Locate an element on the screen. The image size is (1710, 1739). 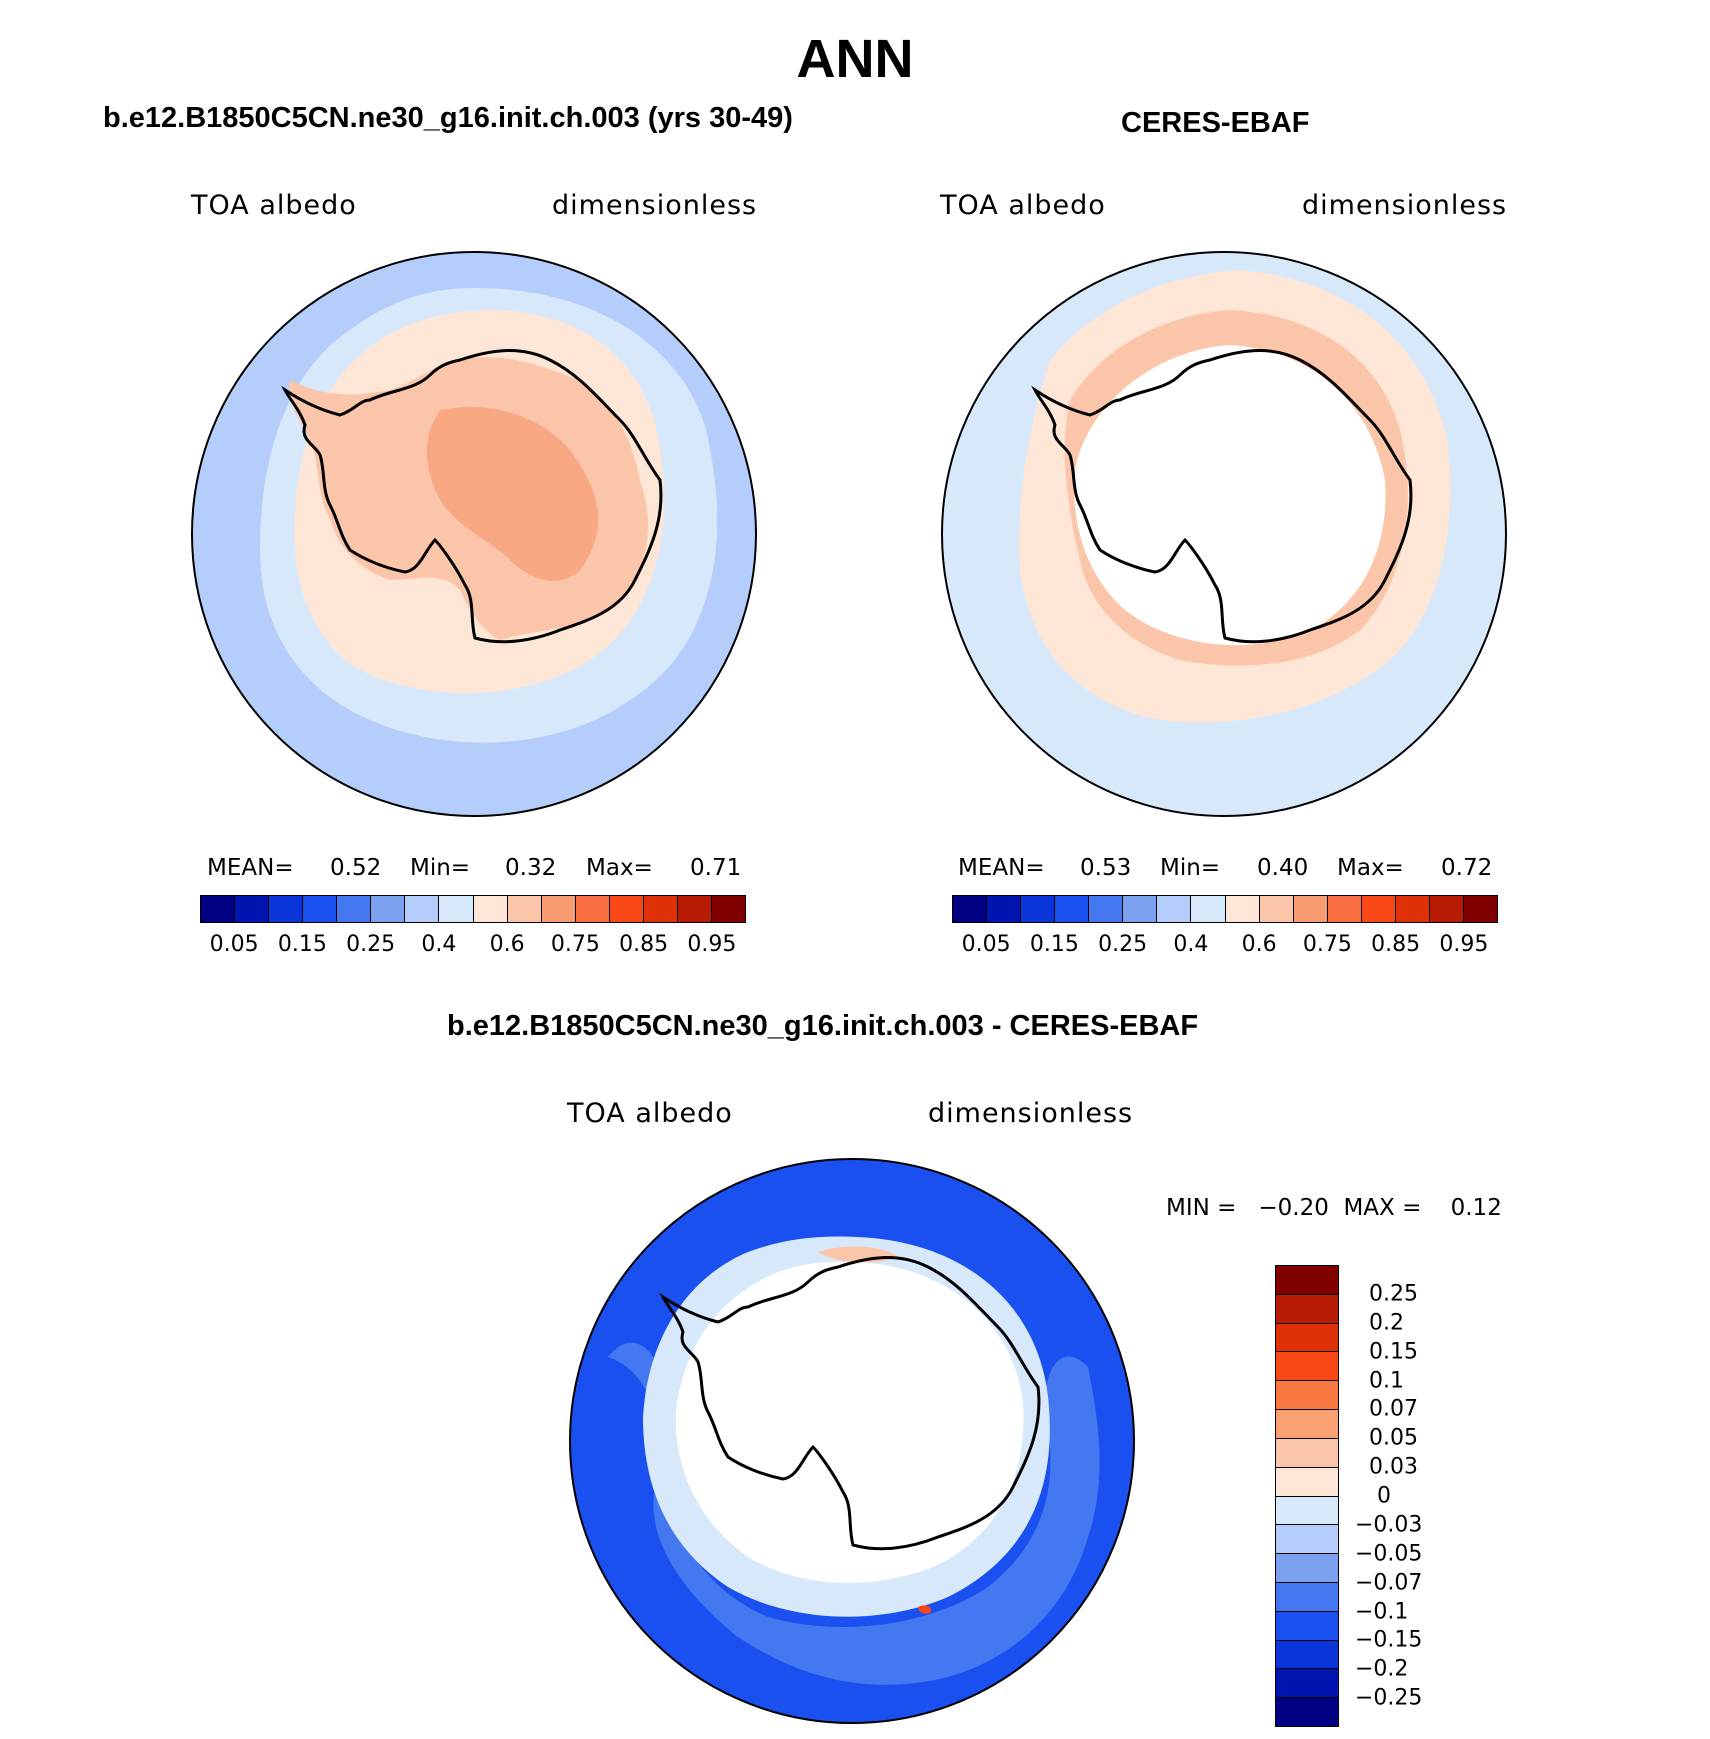
obs-min-label: Min= is located at coordinates (1190, 868).